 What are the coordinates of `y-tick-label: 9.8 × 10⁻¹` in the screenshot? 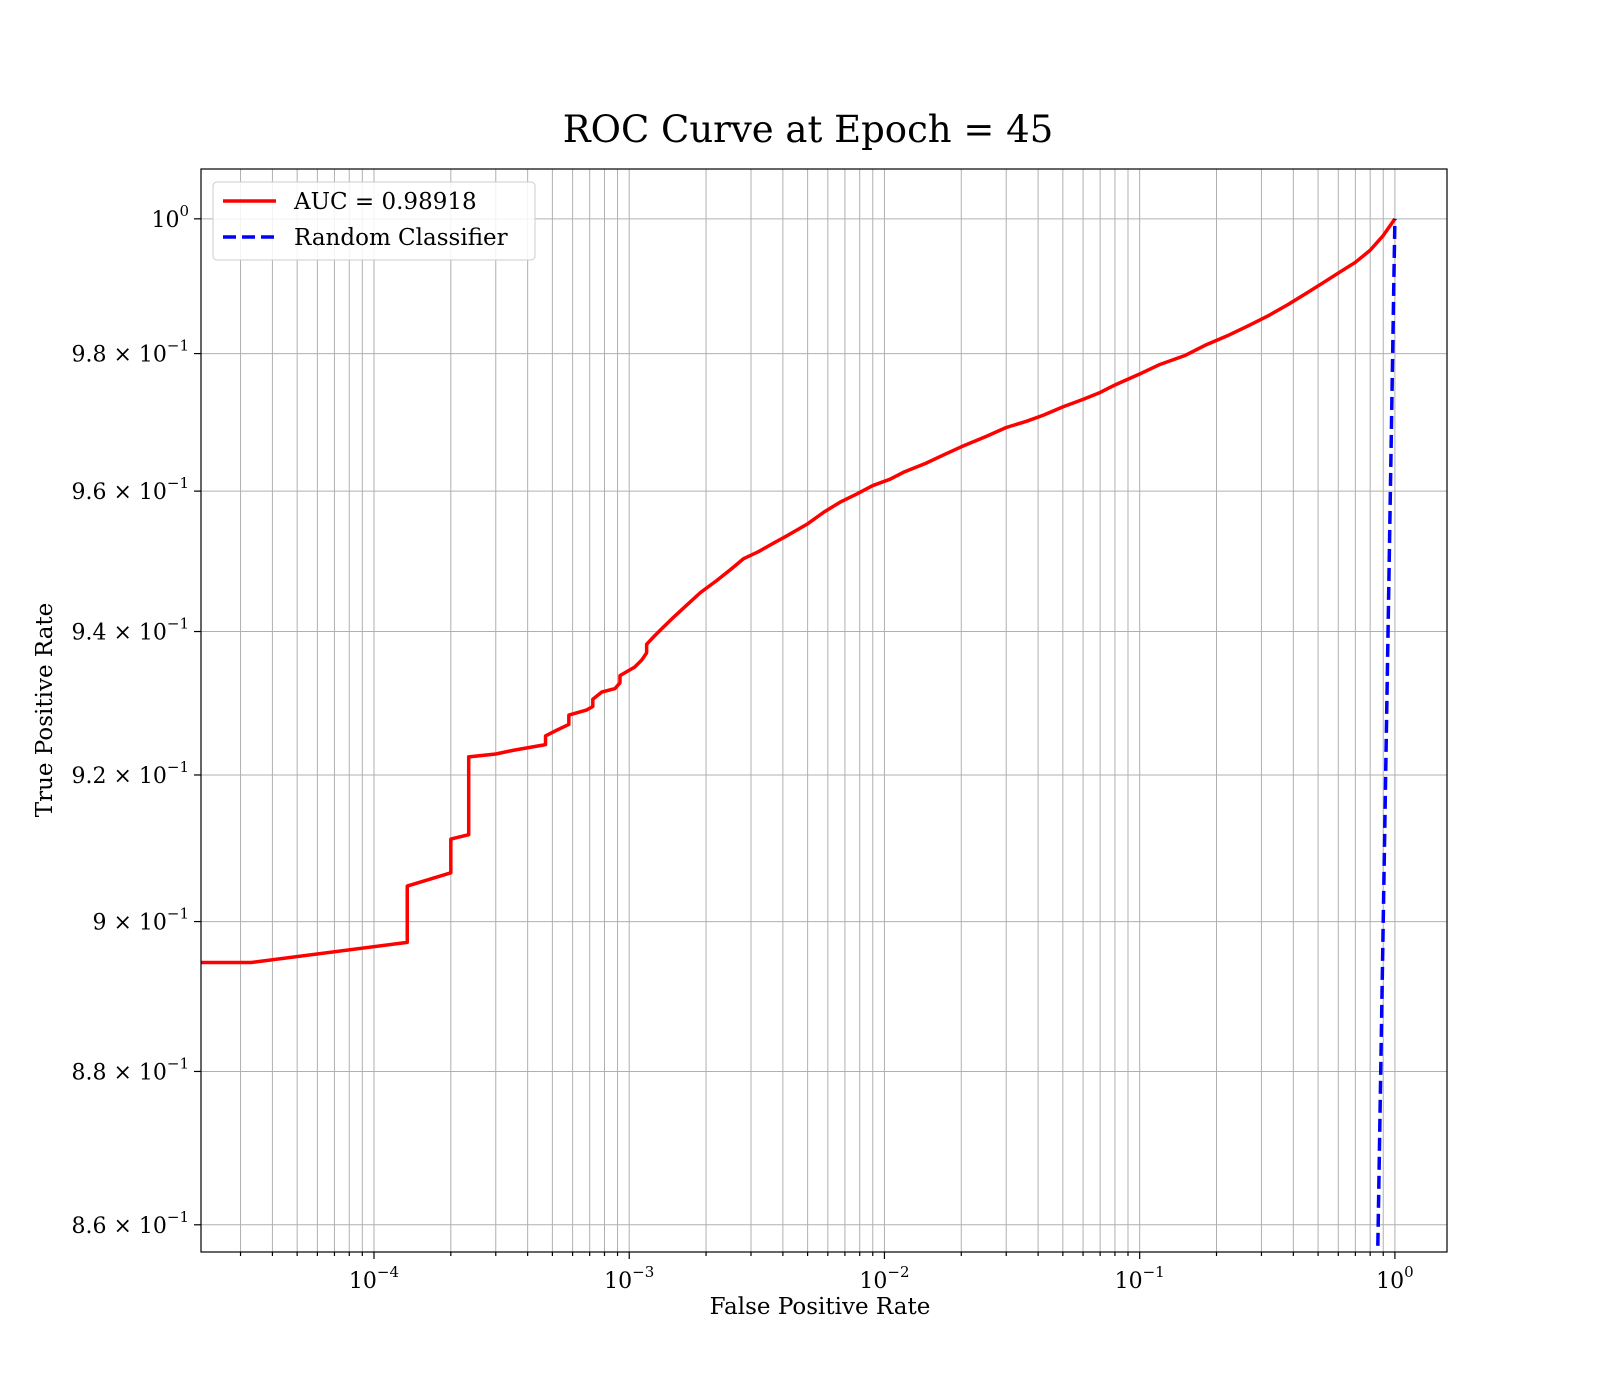 It's located at (130, 352).